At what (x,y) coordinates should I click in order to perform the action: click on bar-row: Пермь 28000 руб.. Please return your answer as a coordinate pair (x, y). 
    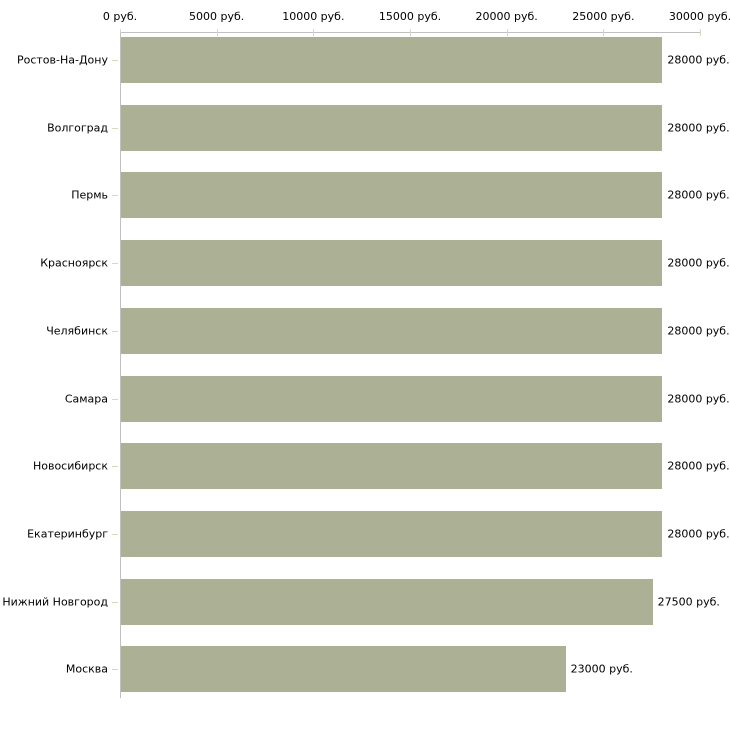
    Looking at the image, I should click on (365, 202).